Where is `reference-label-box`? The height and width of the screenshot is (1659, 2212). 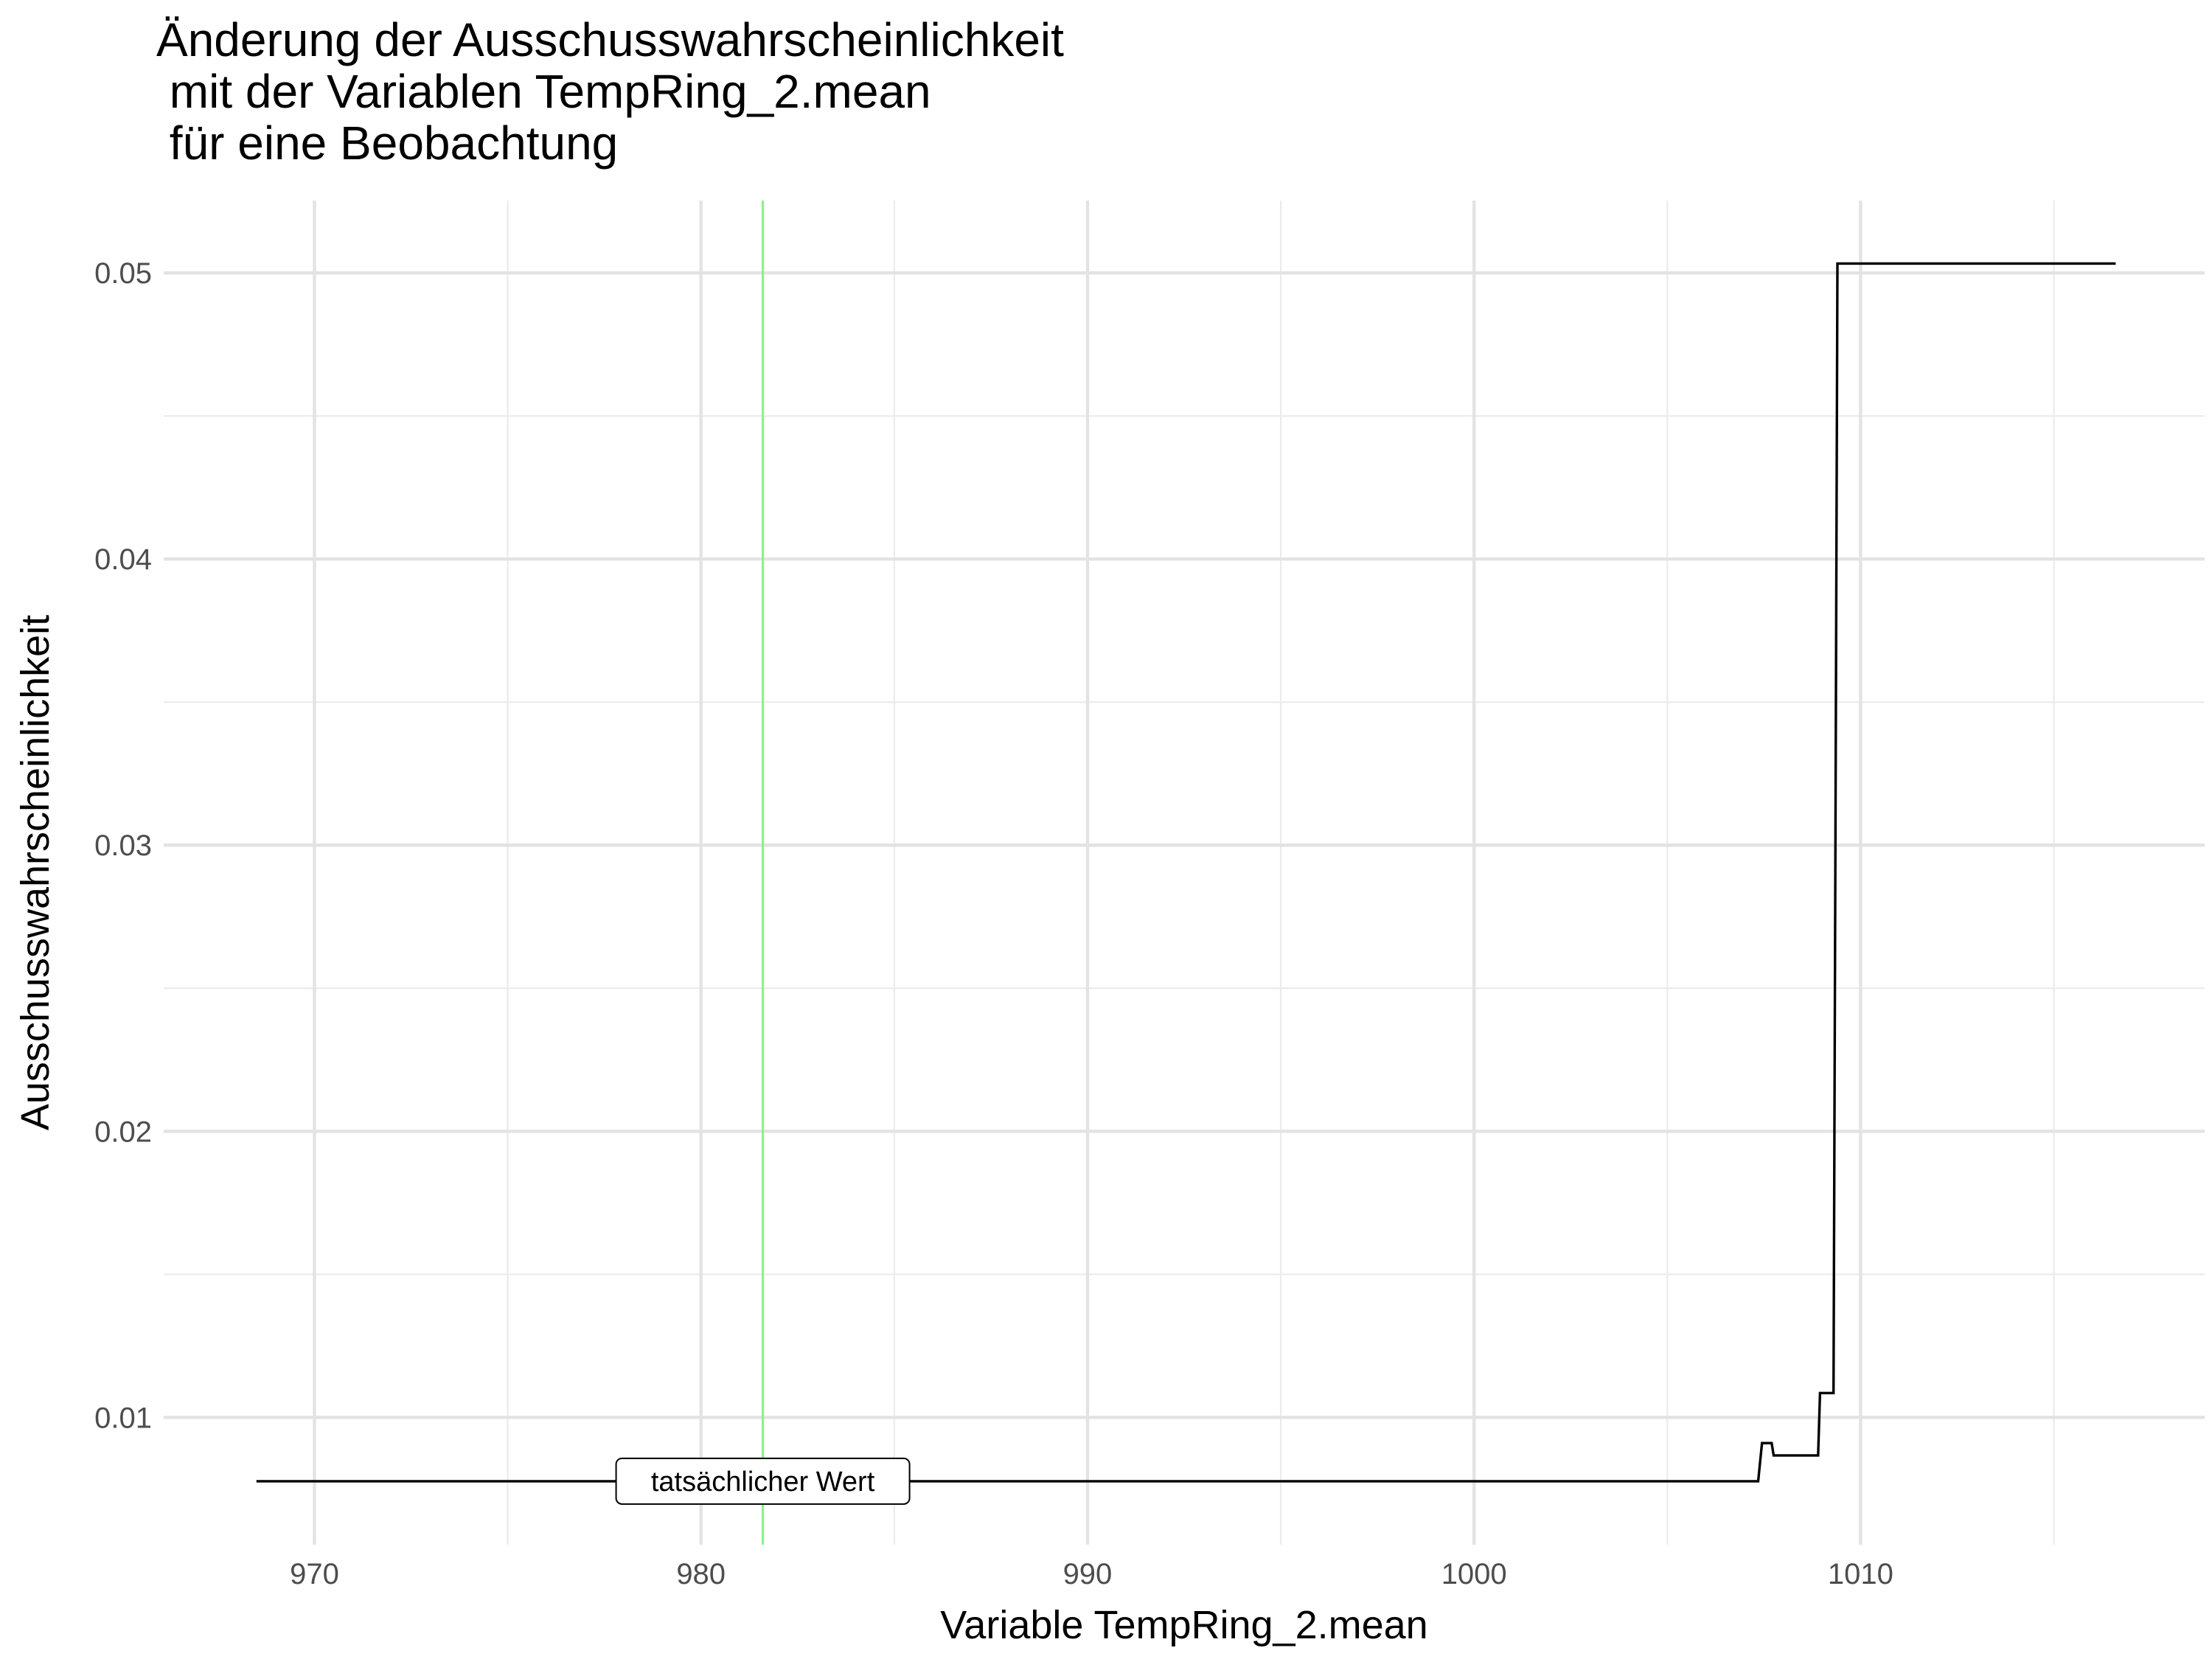
reference-label-box is located at coordinates (763, 1481).